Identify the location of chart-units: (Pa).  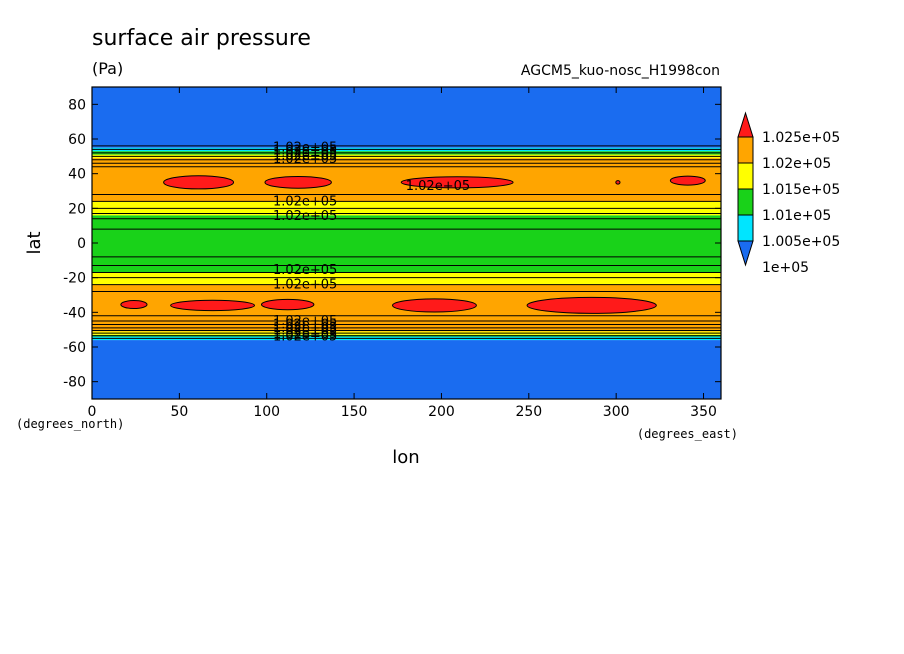
(107, 68).